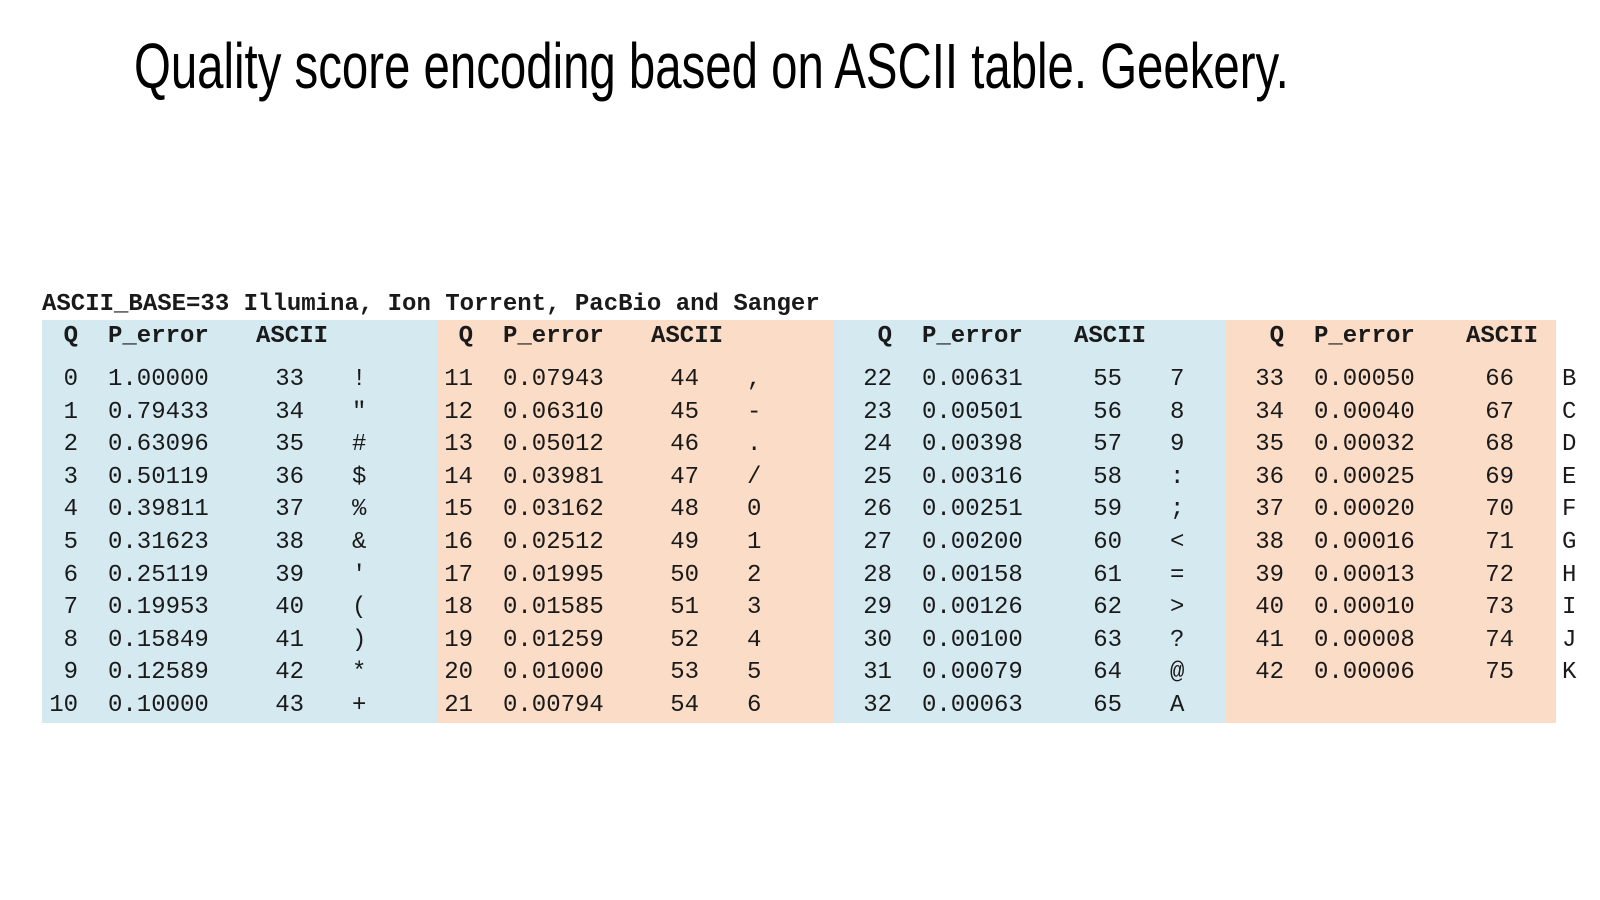 The image size is (1600, 900). I want to click on p-error-value: 0.01000, so click(553, 673).